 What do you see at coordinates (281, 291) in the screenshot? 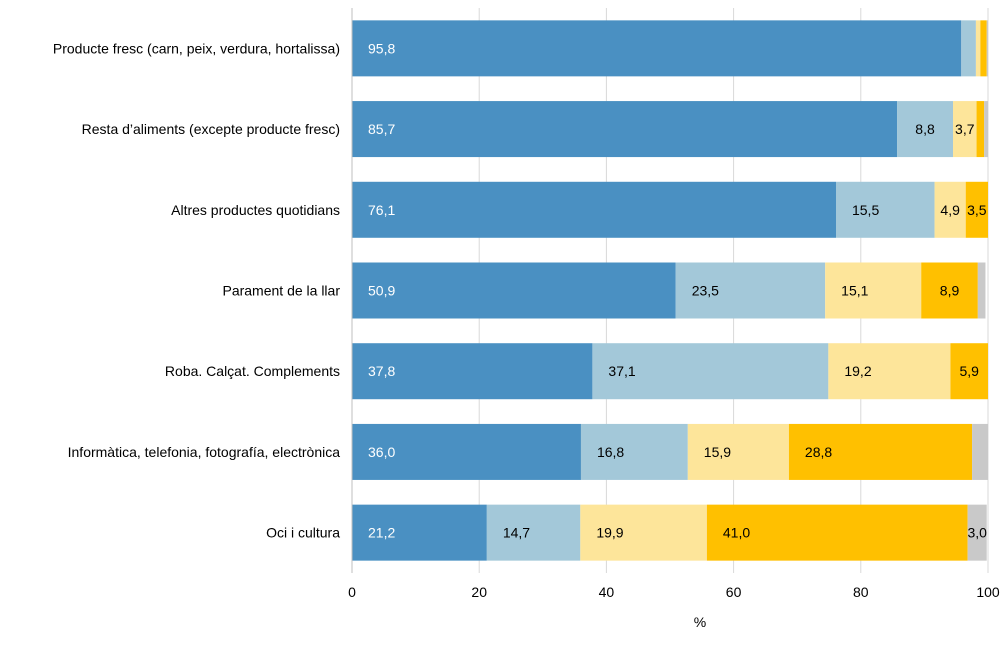
I see `category-label: Parament de la llar` at bounding box center [281, 291].